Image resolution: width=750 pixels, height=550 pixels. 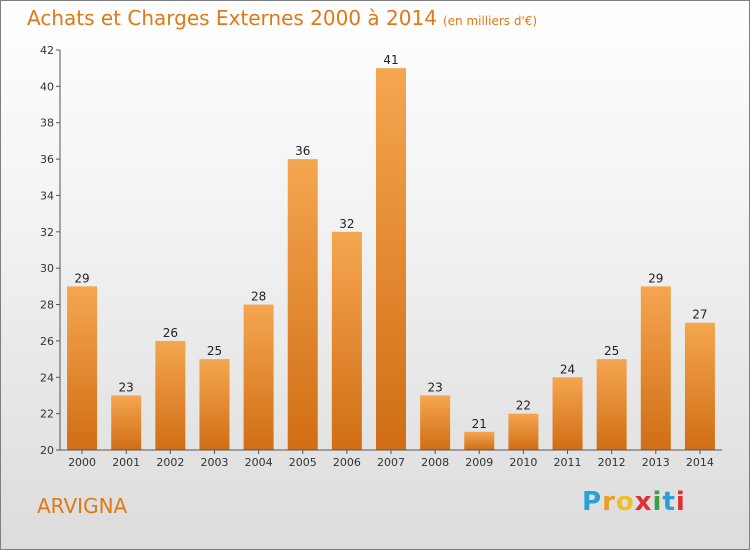 What do you see at coordinates (346, 340) in the screenshot?
I see `bar-2006` at bounding box center [346, 340].